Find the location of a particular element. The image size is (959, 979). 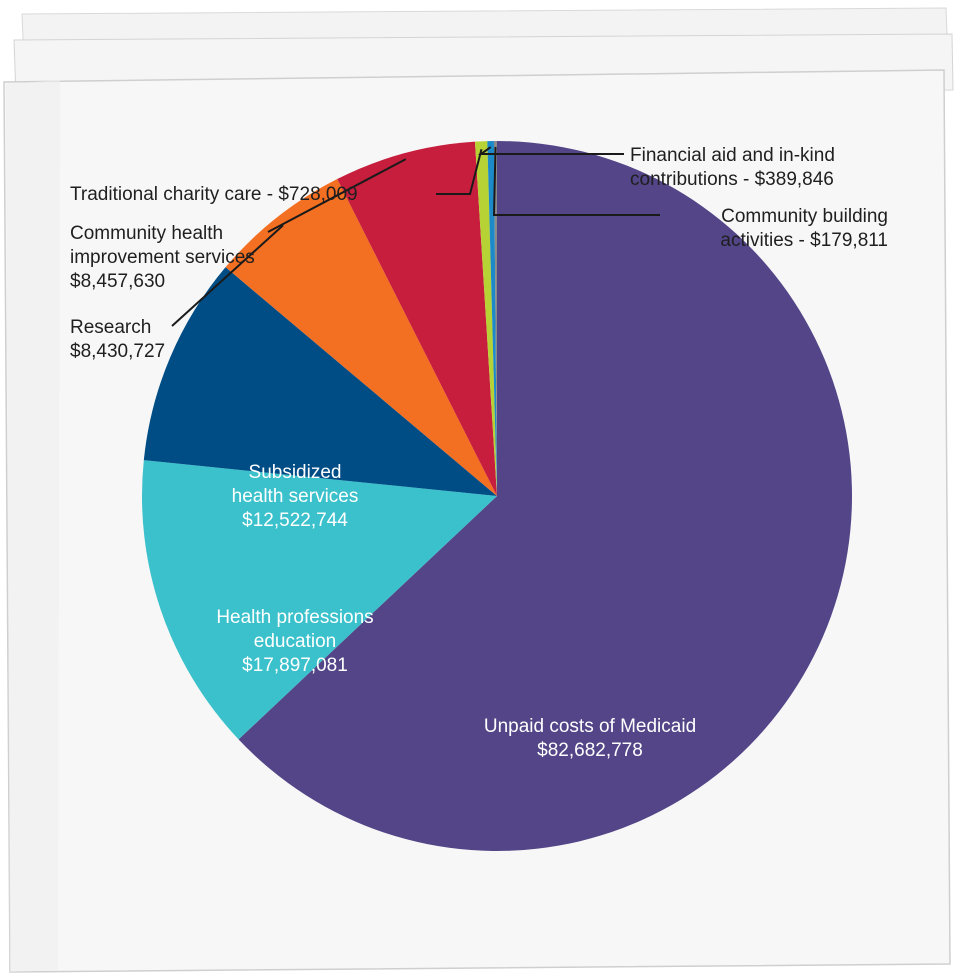

pie-slice-community-health is located at coordinates (417, 318).